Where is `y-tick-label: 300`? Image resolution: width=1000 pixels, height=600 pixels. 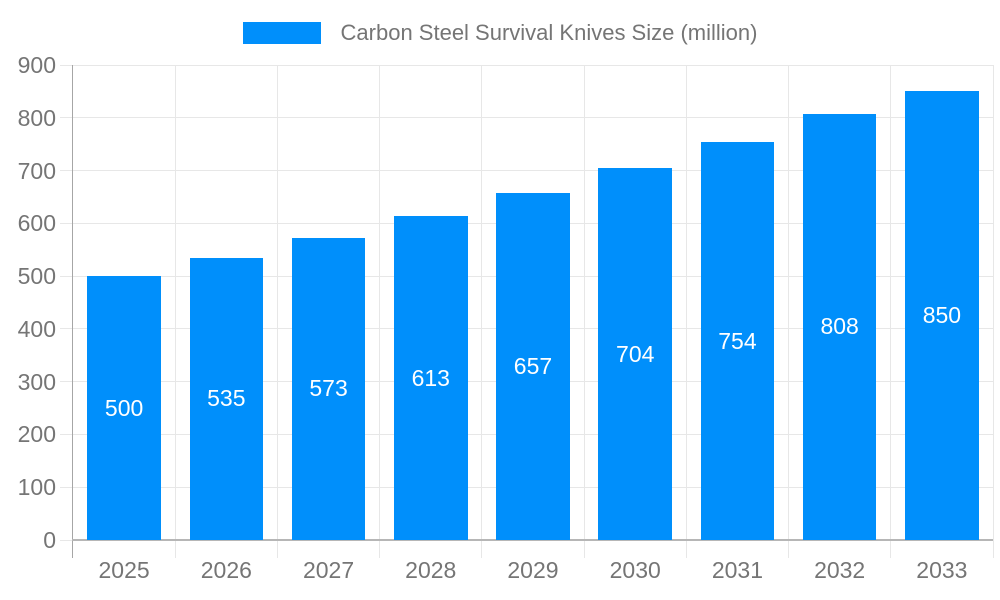 y-tick-label: 300 is located at coordinates (36, 381).